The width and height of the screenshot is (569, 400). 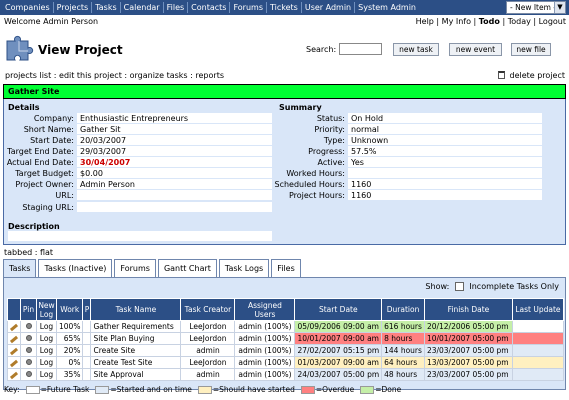 What do you see at coordinates (208, 309) in the screenshot?
I see `col-task-creator: Task Creator` at bounding box center [208, 309].